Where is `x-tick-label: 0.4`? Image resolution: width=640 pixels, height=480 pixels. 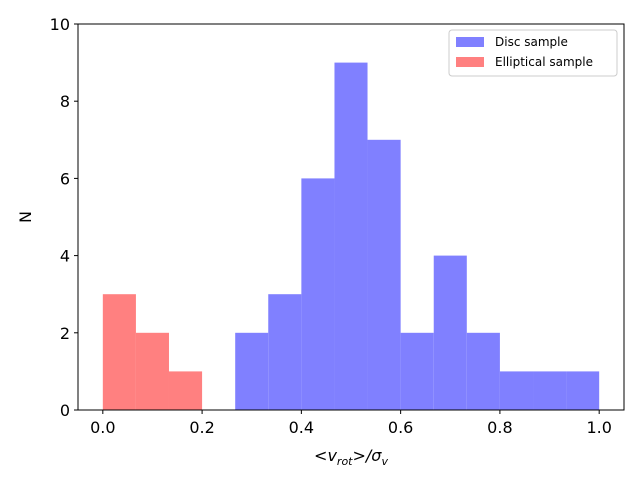 x-tick-label: 0.4 is located at coordinates (301, 427).